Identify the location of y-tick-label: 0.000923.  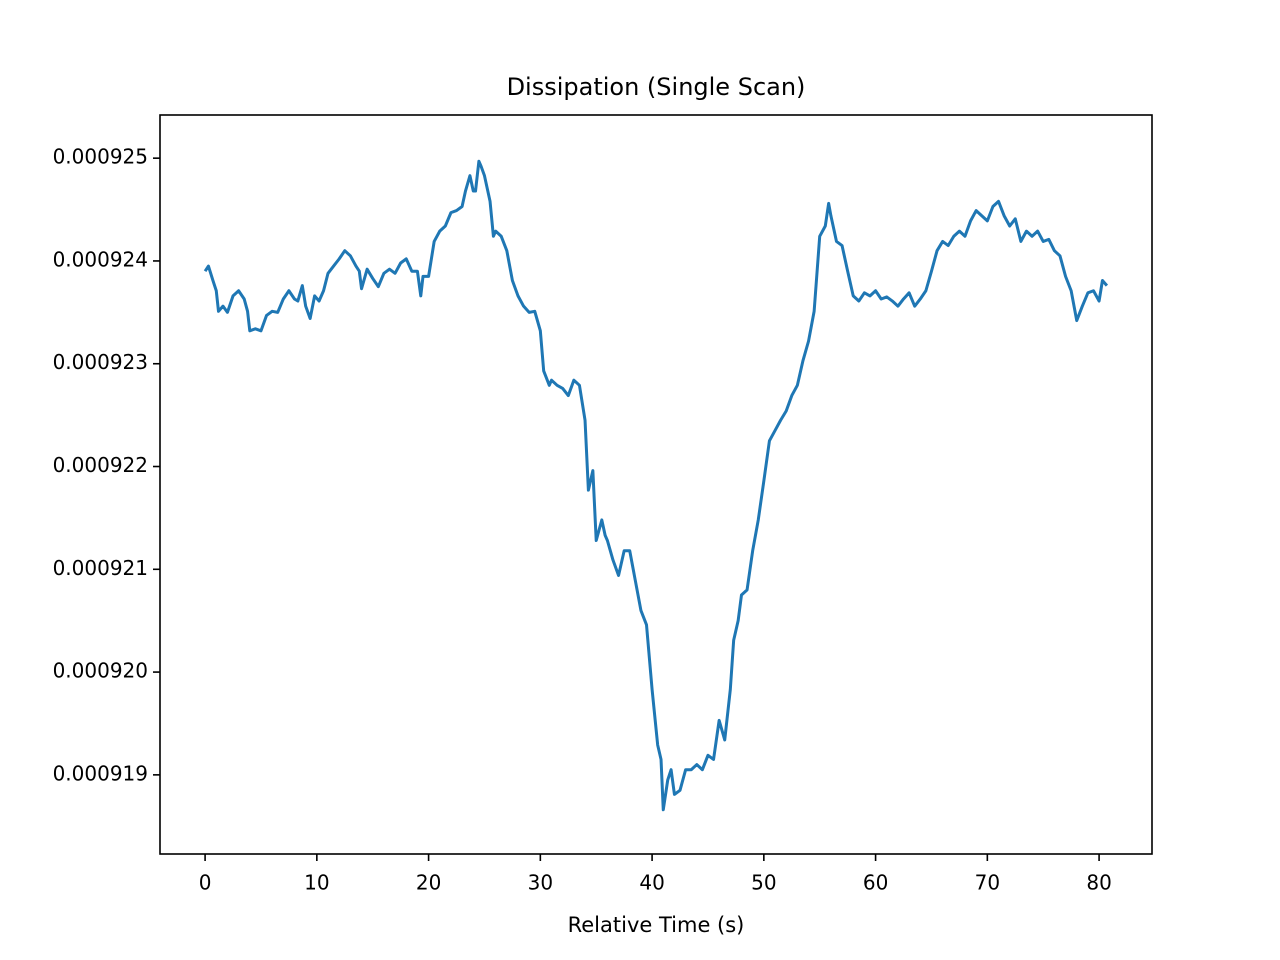
(100, 362).